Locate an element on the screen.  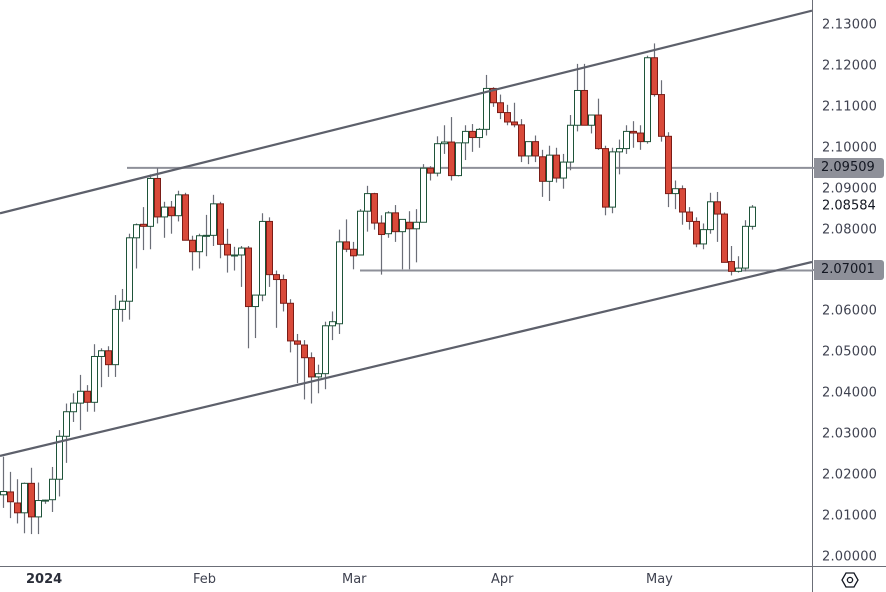
price-level-badge: 2.09509 is located at coordinates (849, 167).